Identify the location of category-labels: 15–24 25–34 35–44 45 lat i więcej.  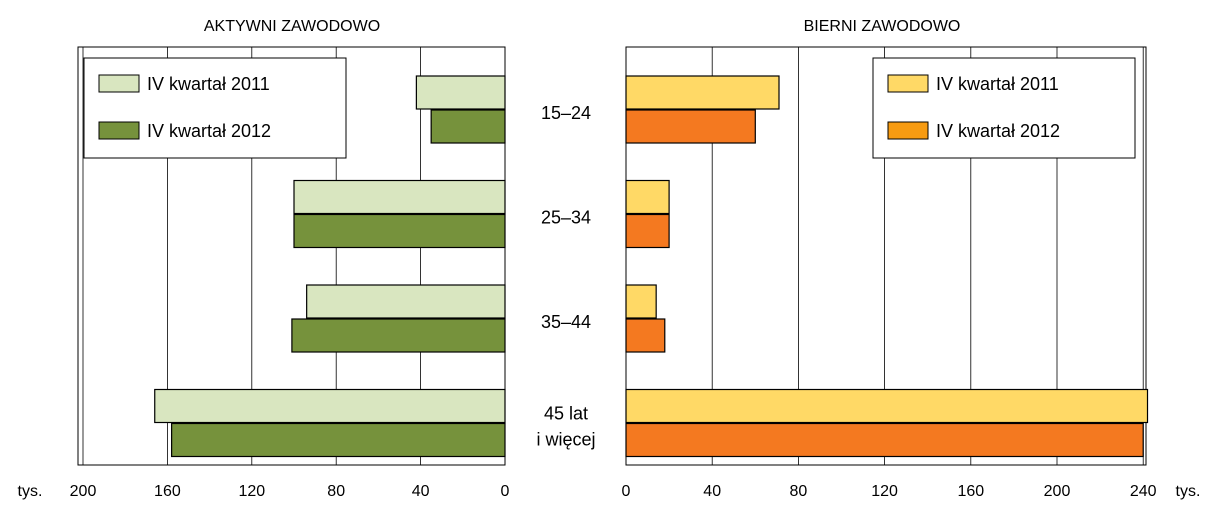
(565, 276).